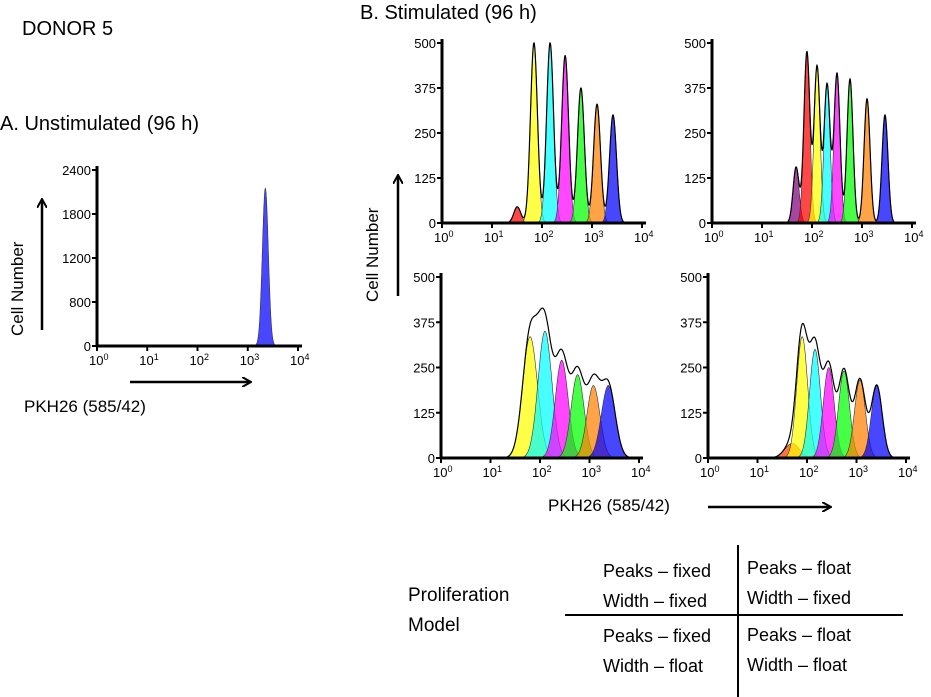 This screenshot has width=931, height=697. What do you see at coordinates (459, 595) in the screenshot?
I see `table-label-line1: Proliferation` at bounding box center [459, 595].